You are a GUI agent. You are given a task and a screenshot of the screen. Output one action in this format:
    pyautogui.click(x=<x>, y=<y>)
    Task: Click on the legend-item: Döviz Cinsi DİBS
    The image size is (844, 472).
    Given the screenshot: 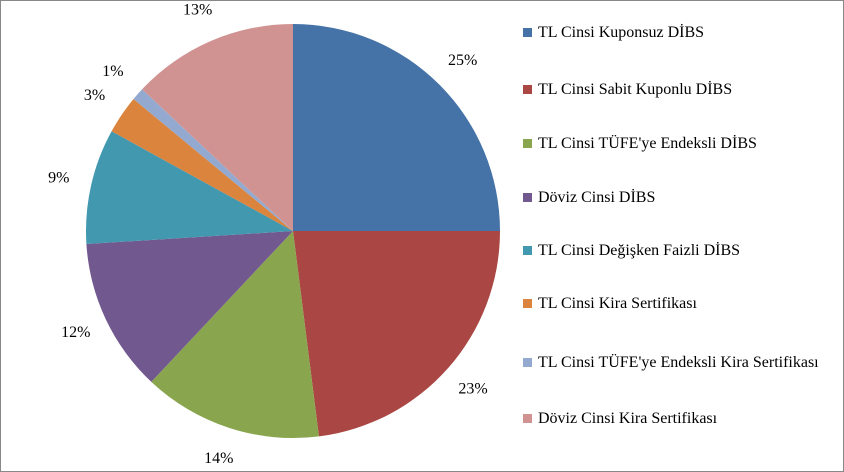 What is the action you would take?
    pyautogui.click(x=673, y=197)
    